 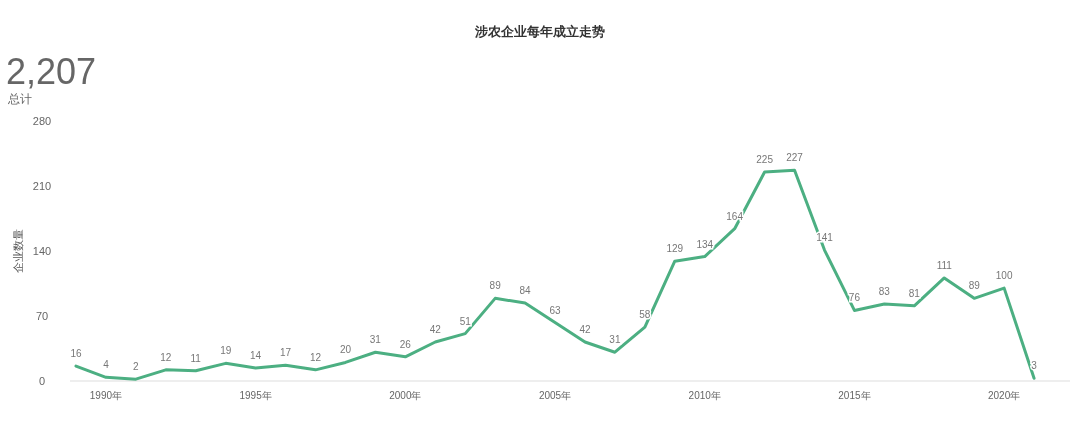 I want to click on y-axis-title: 企业数量, so click(x=18, y=251).